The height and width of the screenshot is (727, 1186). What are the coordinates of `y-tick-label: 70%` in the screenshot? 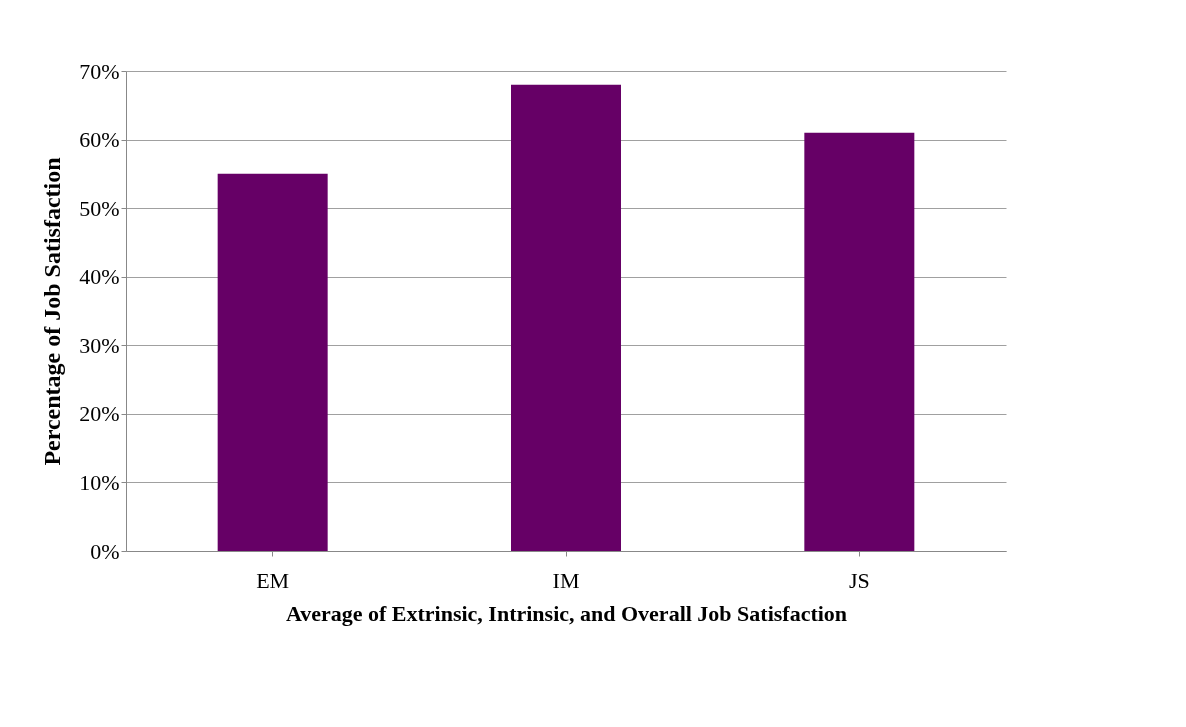 It's located at (99, 71).